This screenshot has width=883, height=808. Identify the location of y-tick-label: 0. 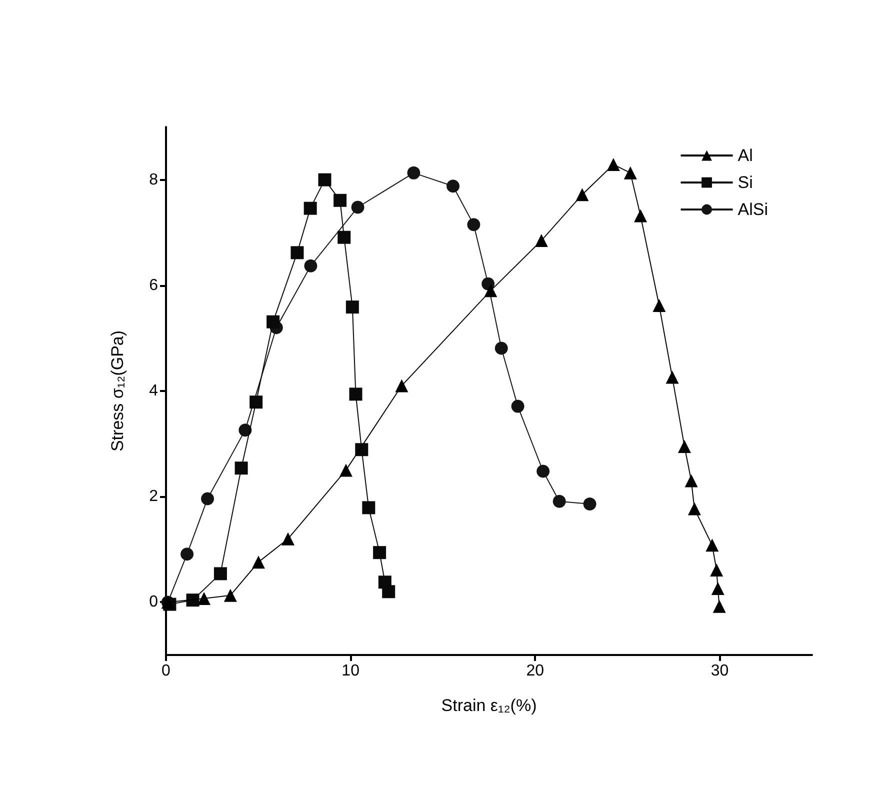
(153, 602).